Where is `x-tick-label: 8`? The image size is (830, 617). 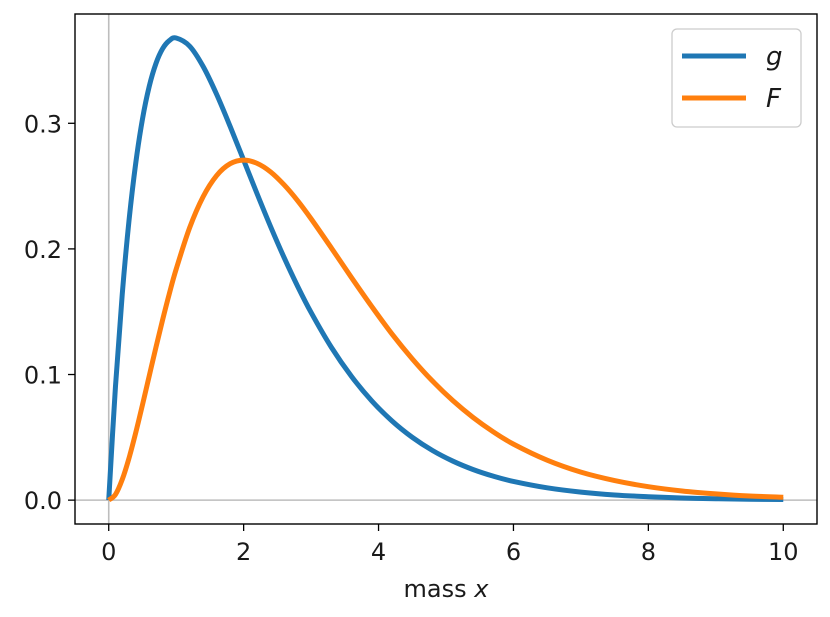 x-tick-label: 8 is located at coordinates (648, 552).